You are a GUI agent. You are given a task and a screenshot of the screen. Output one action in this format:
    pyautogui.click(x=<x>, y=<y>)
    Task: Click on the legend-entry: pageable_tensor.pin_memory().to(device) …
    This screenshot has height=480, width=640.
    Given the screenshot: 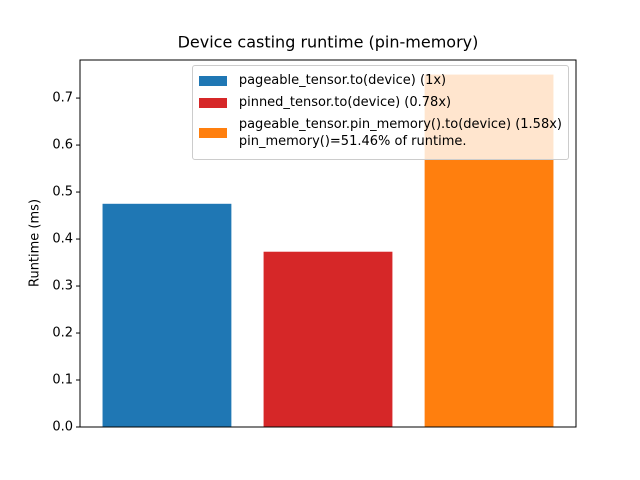 What is the action you would take?
    pyautogui.click(x=380, y=133)
    